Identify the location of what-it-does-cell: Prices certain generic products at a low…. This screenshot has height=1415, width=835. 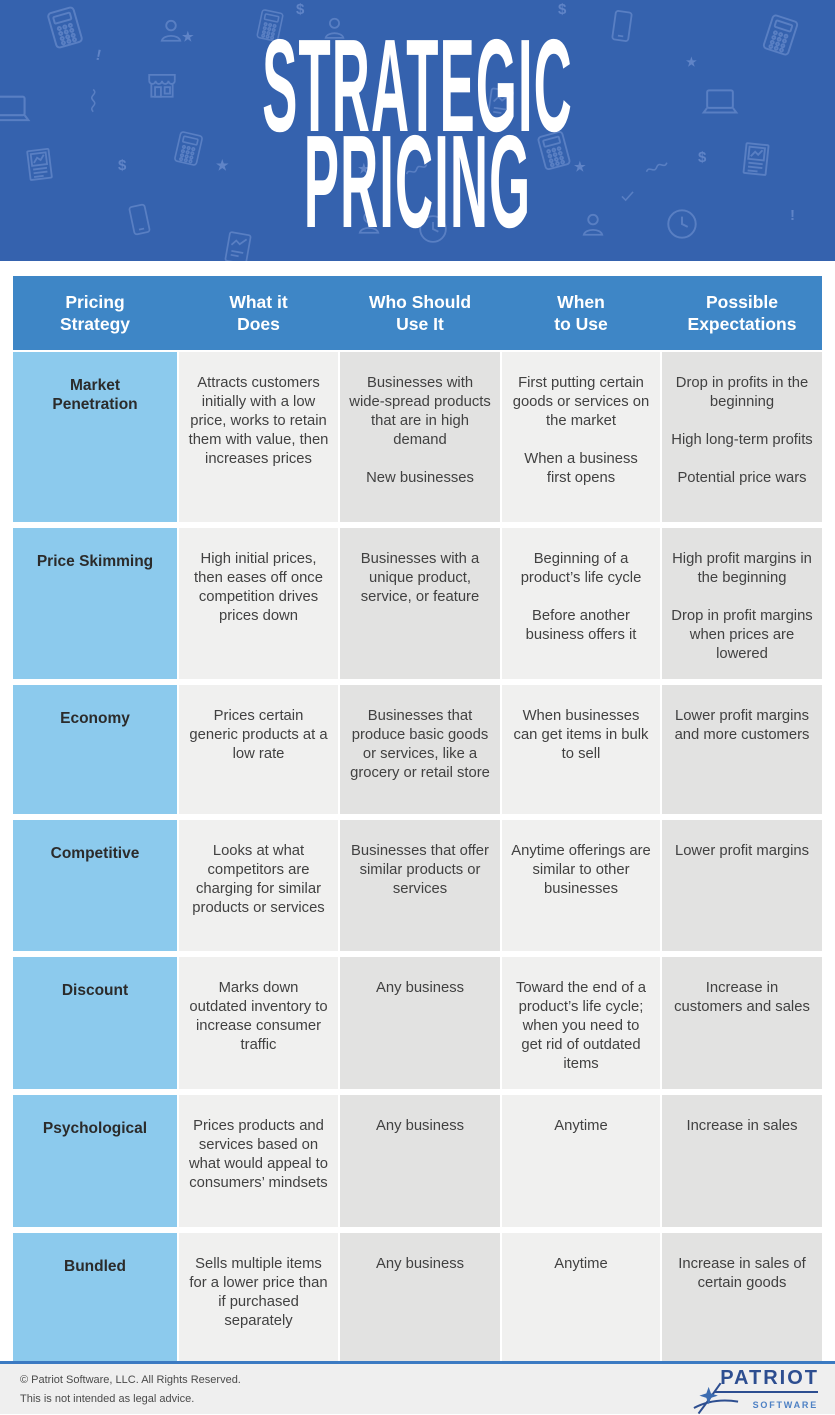
(258, 749).